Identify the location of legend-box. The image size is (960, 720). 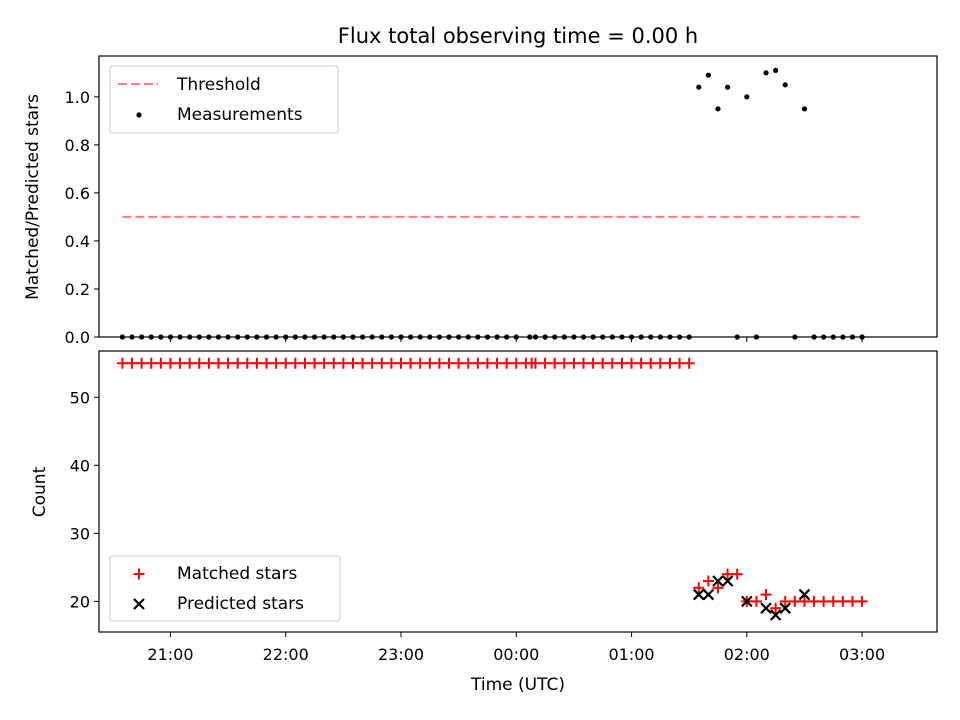
(225, 588).